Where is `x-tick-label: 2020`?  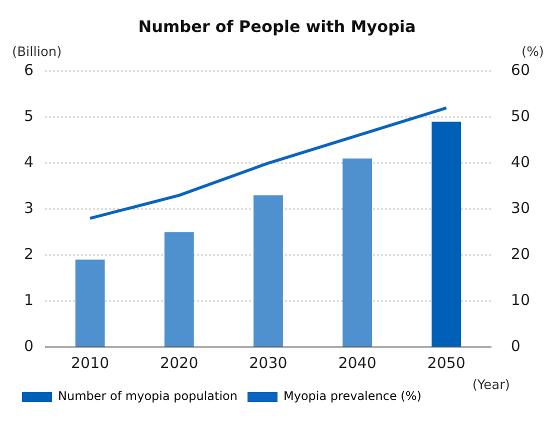 x-tick-label: 2020 is located at coordinates (179, 363).